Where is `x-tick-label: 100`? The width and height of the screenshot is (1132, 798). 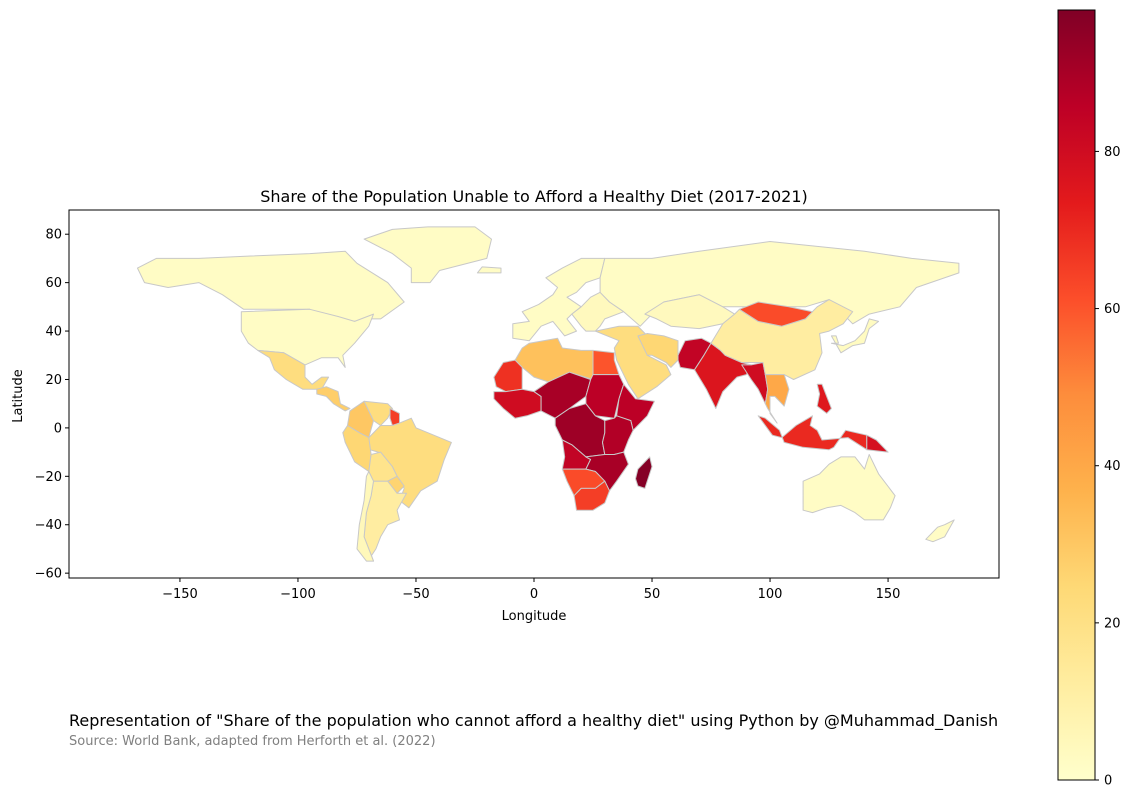 x-tick-label: 100 is located at coordinates (770, 594).